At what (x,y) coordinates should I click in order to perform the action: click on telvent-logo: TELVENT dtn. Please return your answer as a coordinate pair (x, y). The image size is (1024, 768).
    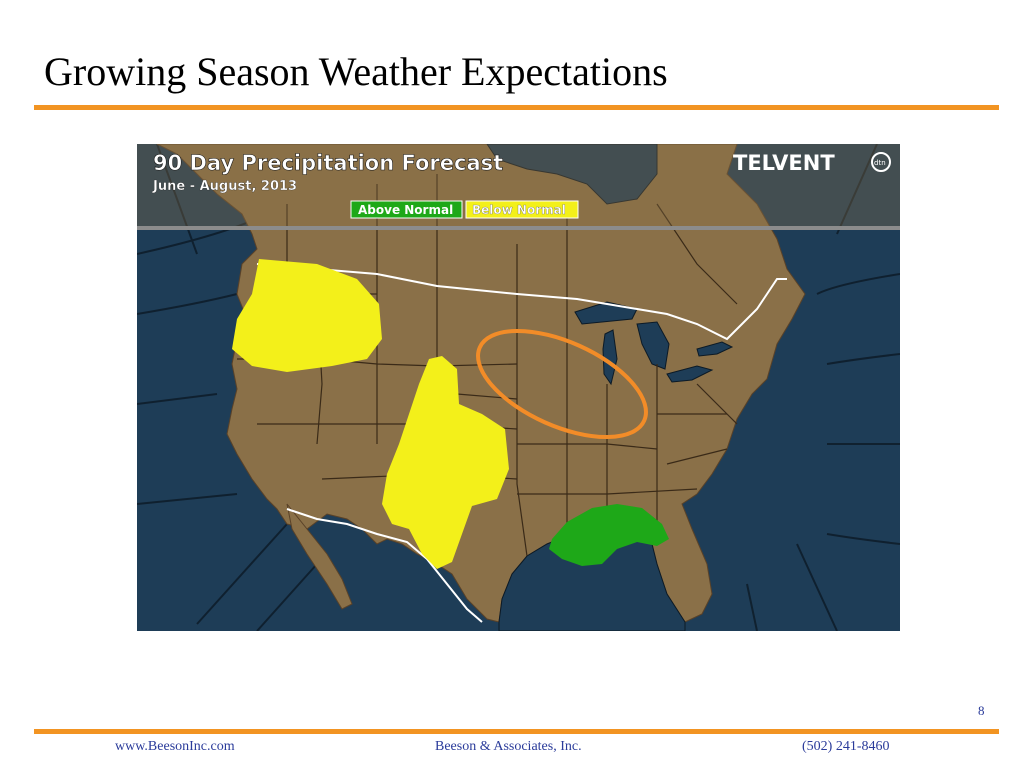
    Looking at the image, I should click on (812, 163).